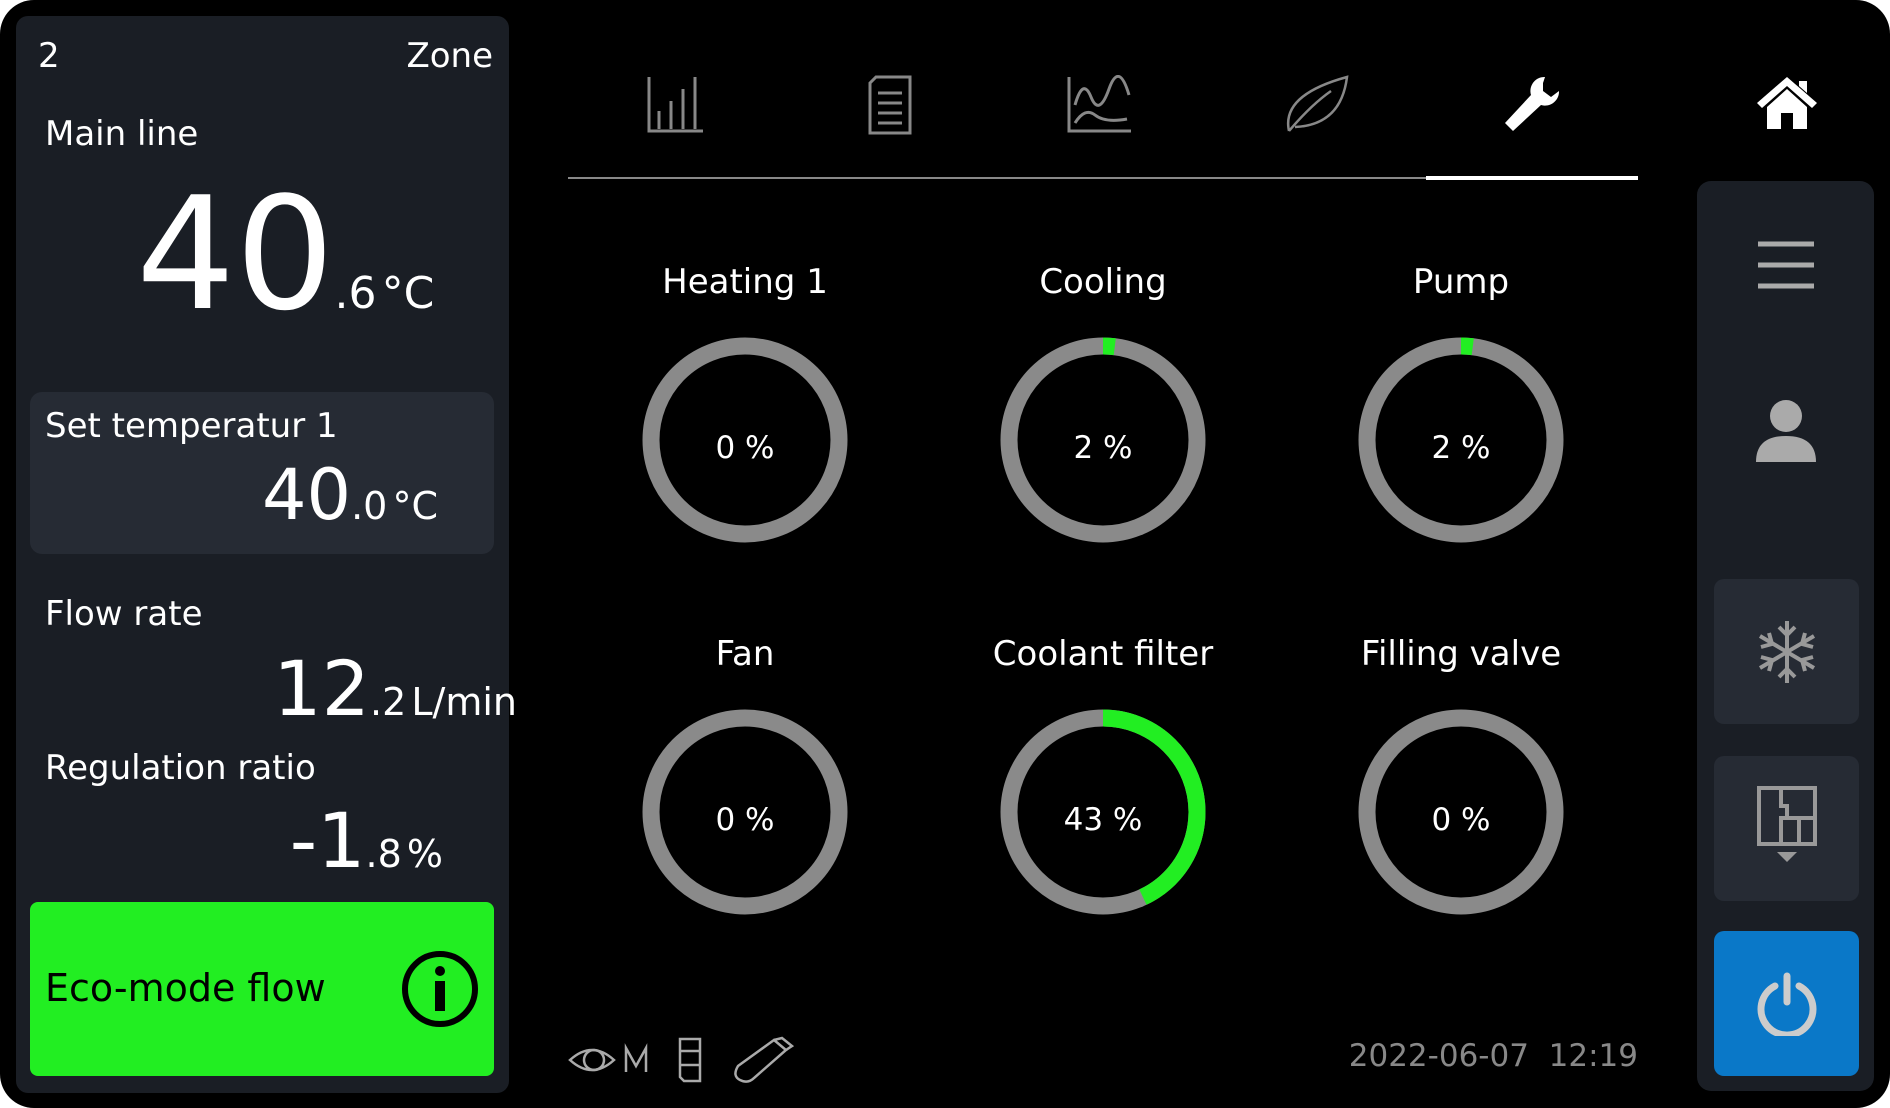  I want to click on leaf-icon, so click(1317, 103).